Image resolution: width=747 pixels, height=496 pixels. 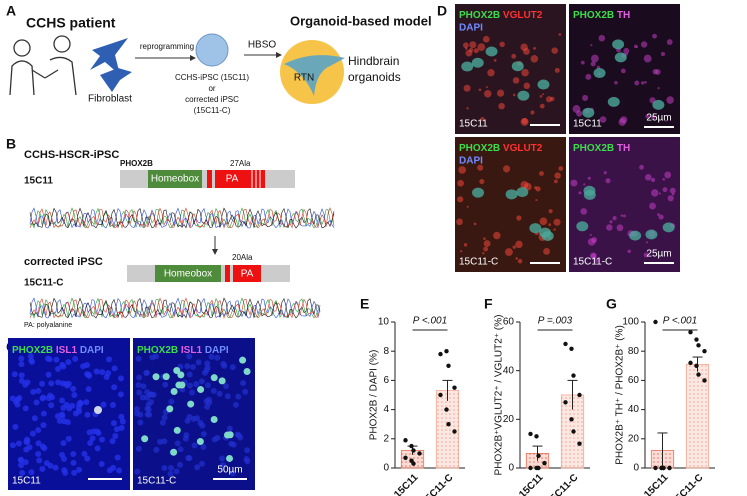 What do you see at coordinates (256, 179) in the screenshot?
I see `expansion-stripes` at bounding box center [256, 179].